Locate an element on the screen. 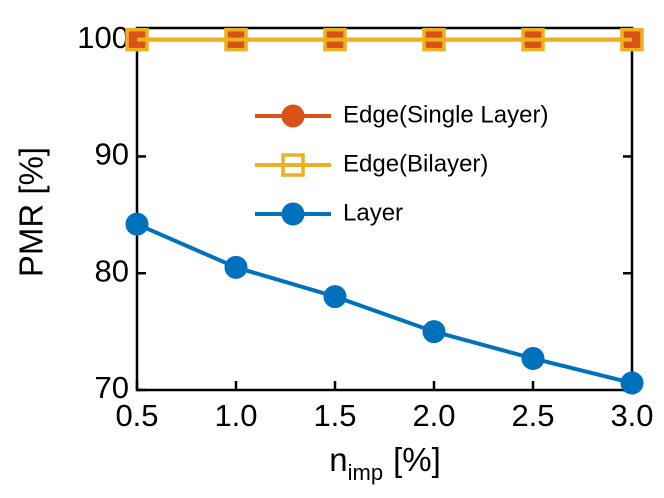 The height and width of the screenshot is (498, 664). x-label-base: n is located at coordinates (338, 459).